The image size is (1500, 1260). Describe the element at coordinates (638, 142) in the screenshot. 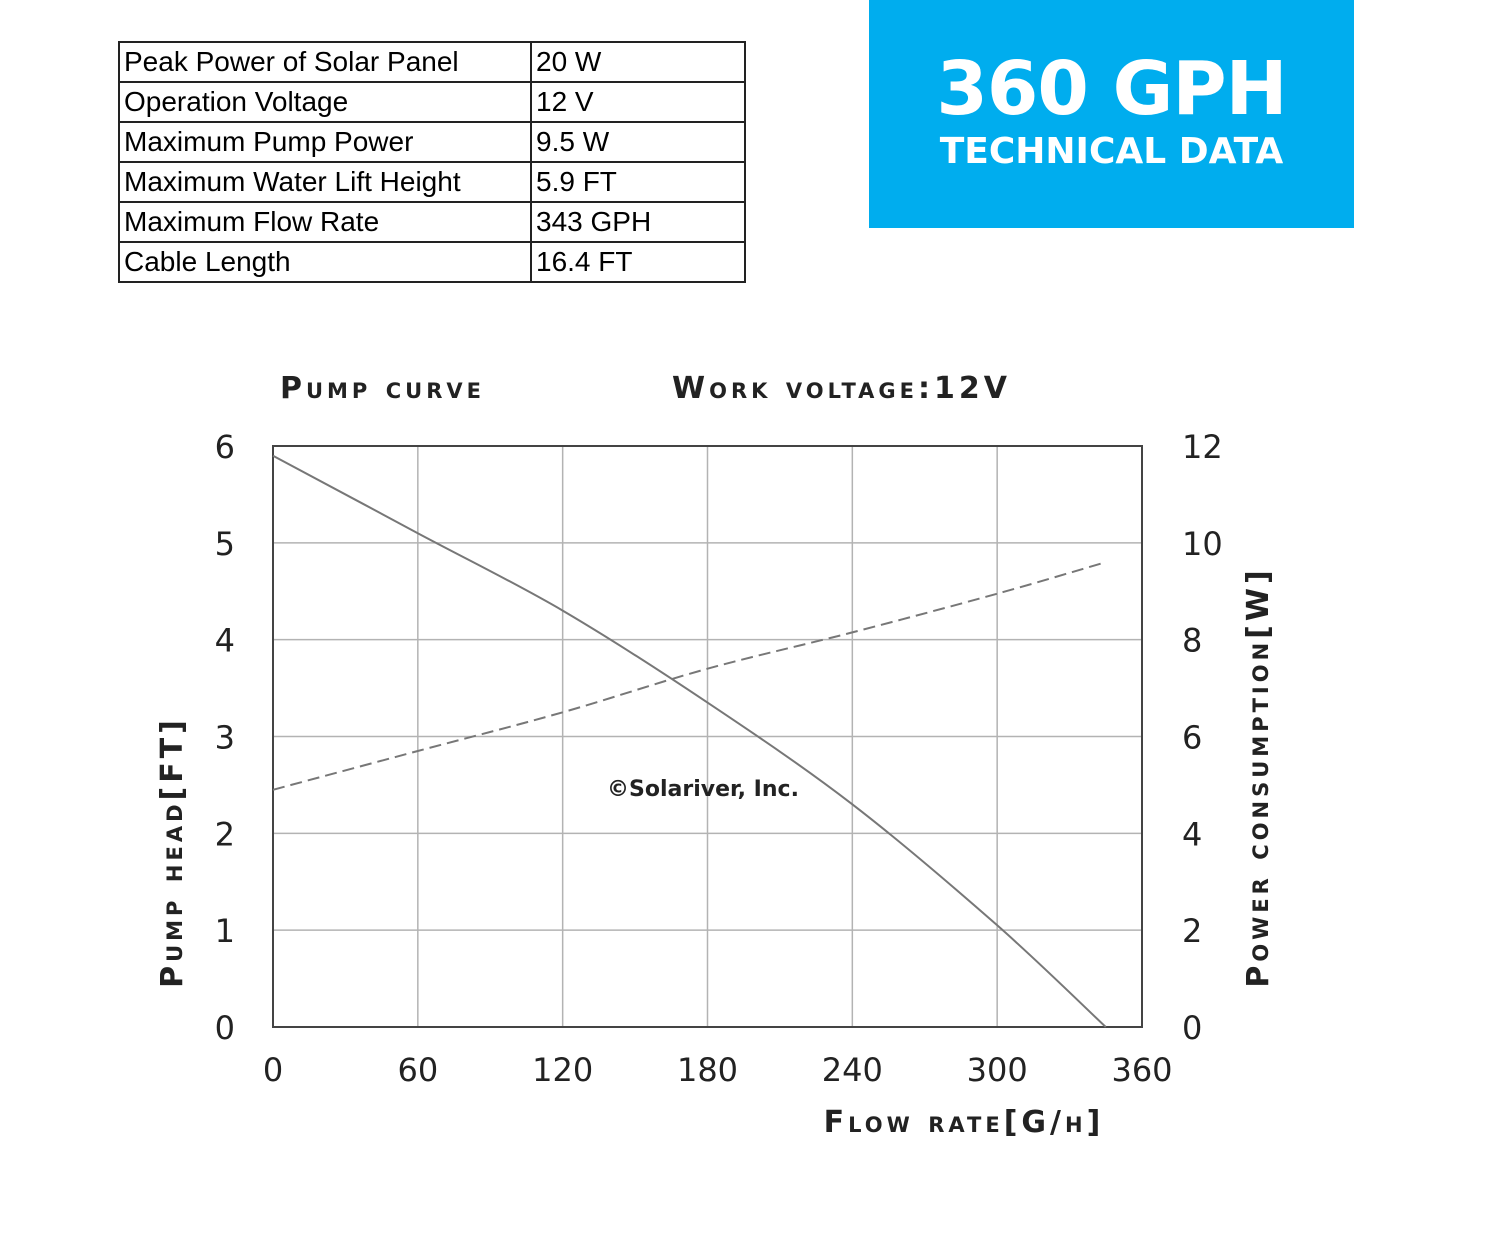

I see `spec-value: 9.5 W` at that location.